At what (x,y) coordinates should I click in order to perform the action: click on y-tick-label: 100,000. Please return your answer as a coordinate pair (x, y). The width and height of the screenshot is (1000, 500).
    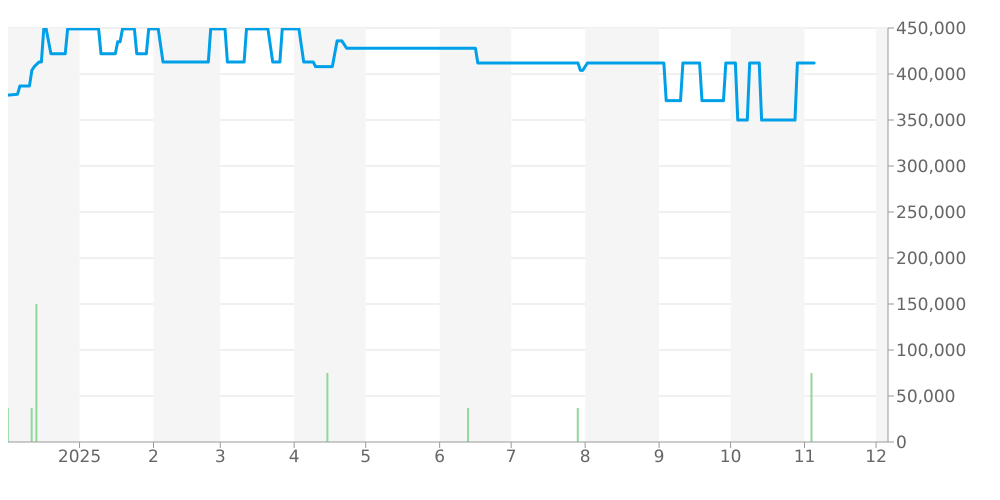
    Looking at the image, I should click on (931, 351).